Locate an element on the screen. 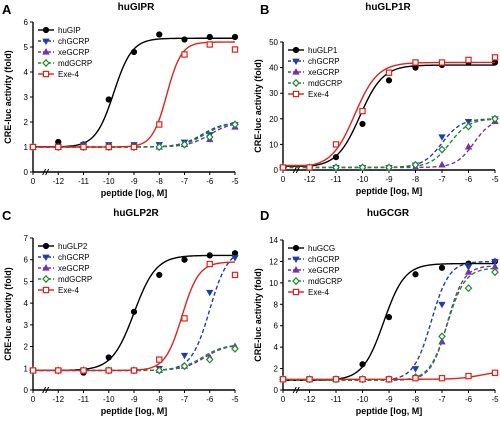 Image resolution: width=500 pixels, height=429 pixels. legend-entry: xeGCRP is located at coordinates (314, 270).